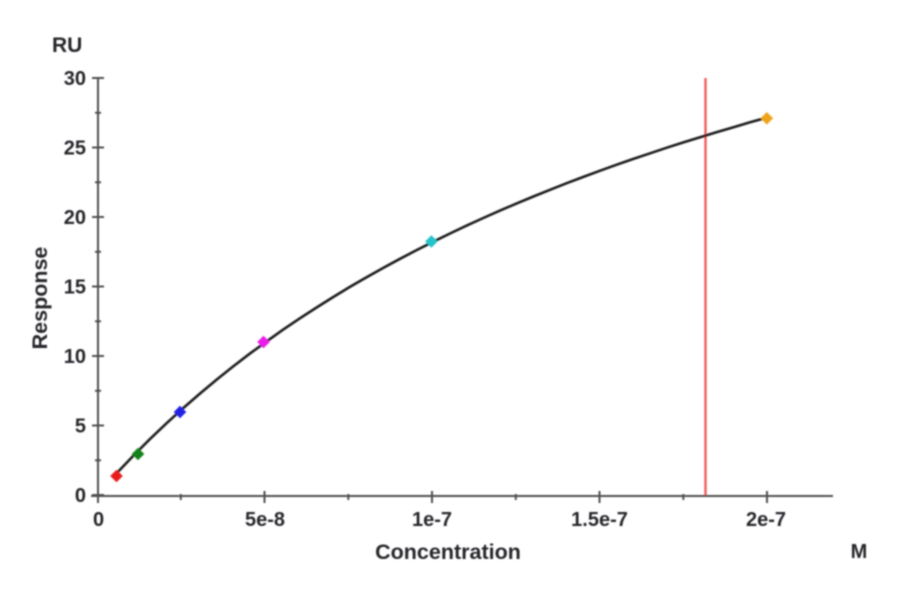 This screenshot has height=594, width=900. Describe the element at coordinates (75, 79) in the screenshot. I see `svg-text: 30` at that location.